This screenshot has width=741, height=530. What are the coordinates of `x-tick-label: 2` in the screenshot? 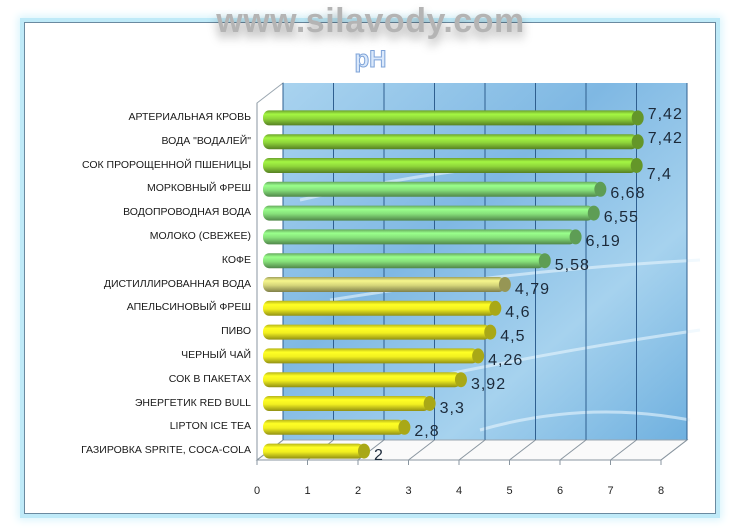 It's located at (358, 491).